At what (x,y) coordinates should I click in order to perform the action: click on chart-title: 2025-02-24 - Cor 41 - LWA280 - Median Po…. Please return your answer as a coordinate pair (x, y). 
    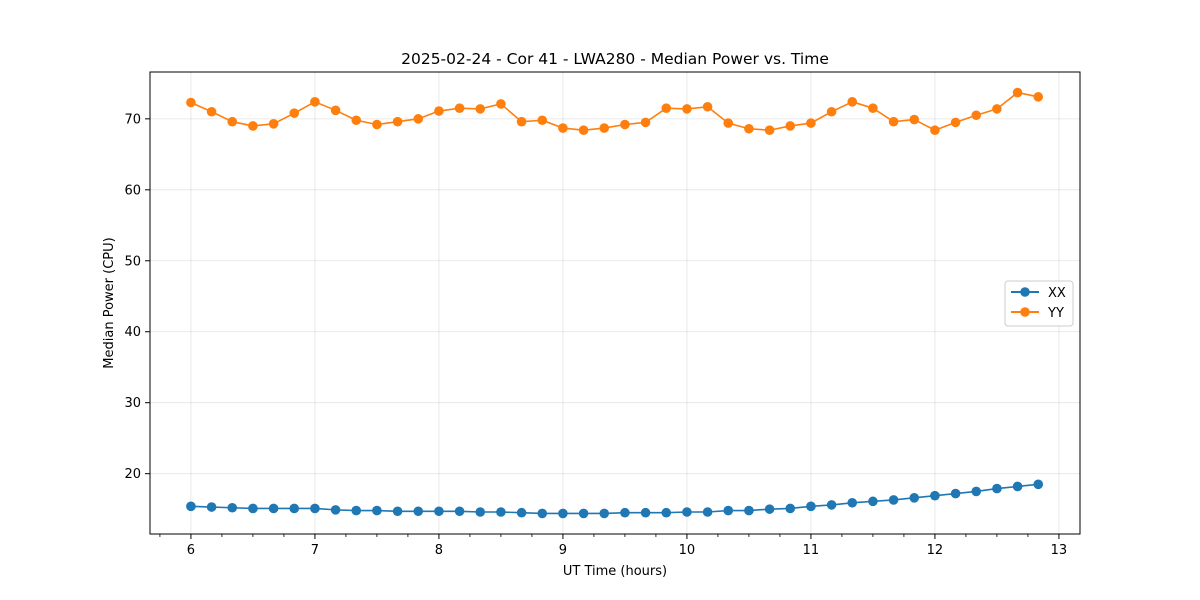
    Looking at the image, I should click on (615, 59).